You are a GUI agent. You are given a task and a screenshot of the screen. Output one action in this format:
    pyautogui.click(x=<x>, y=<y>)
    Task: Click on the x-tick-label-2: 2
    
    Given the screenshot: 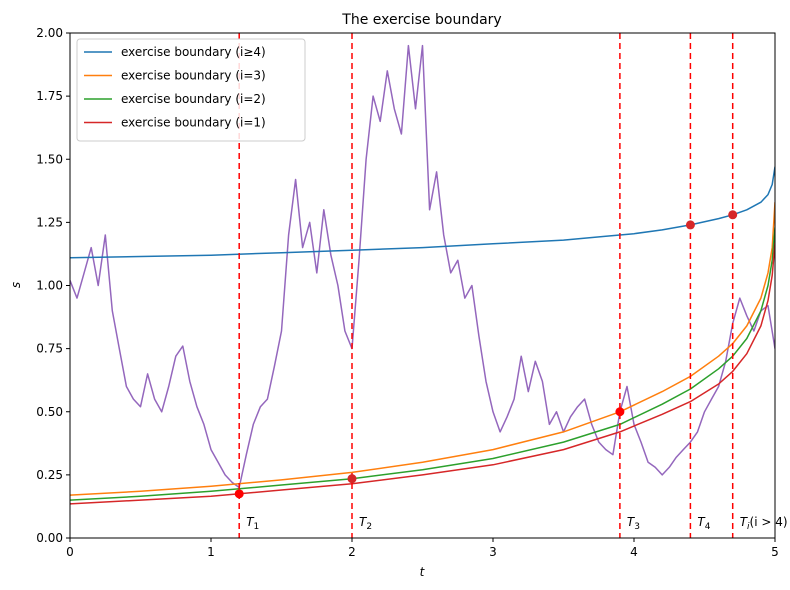 What is the action you would take?
    pyautogui.click(x=352, y=552)
    